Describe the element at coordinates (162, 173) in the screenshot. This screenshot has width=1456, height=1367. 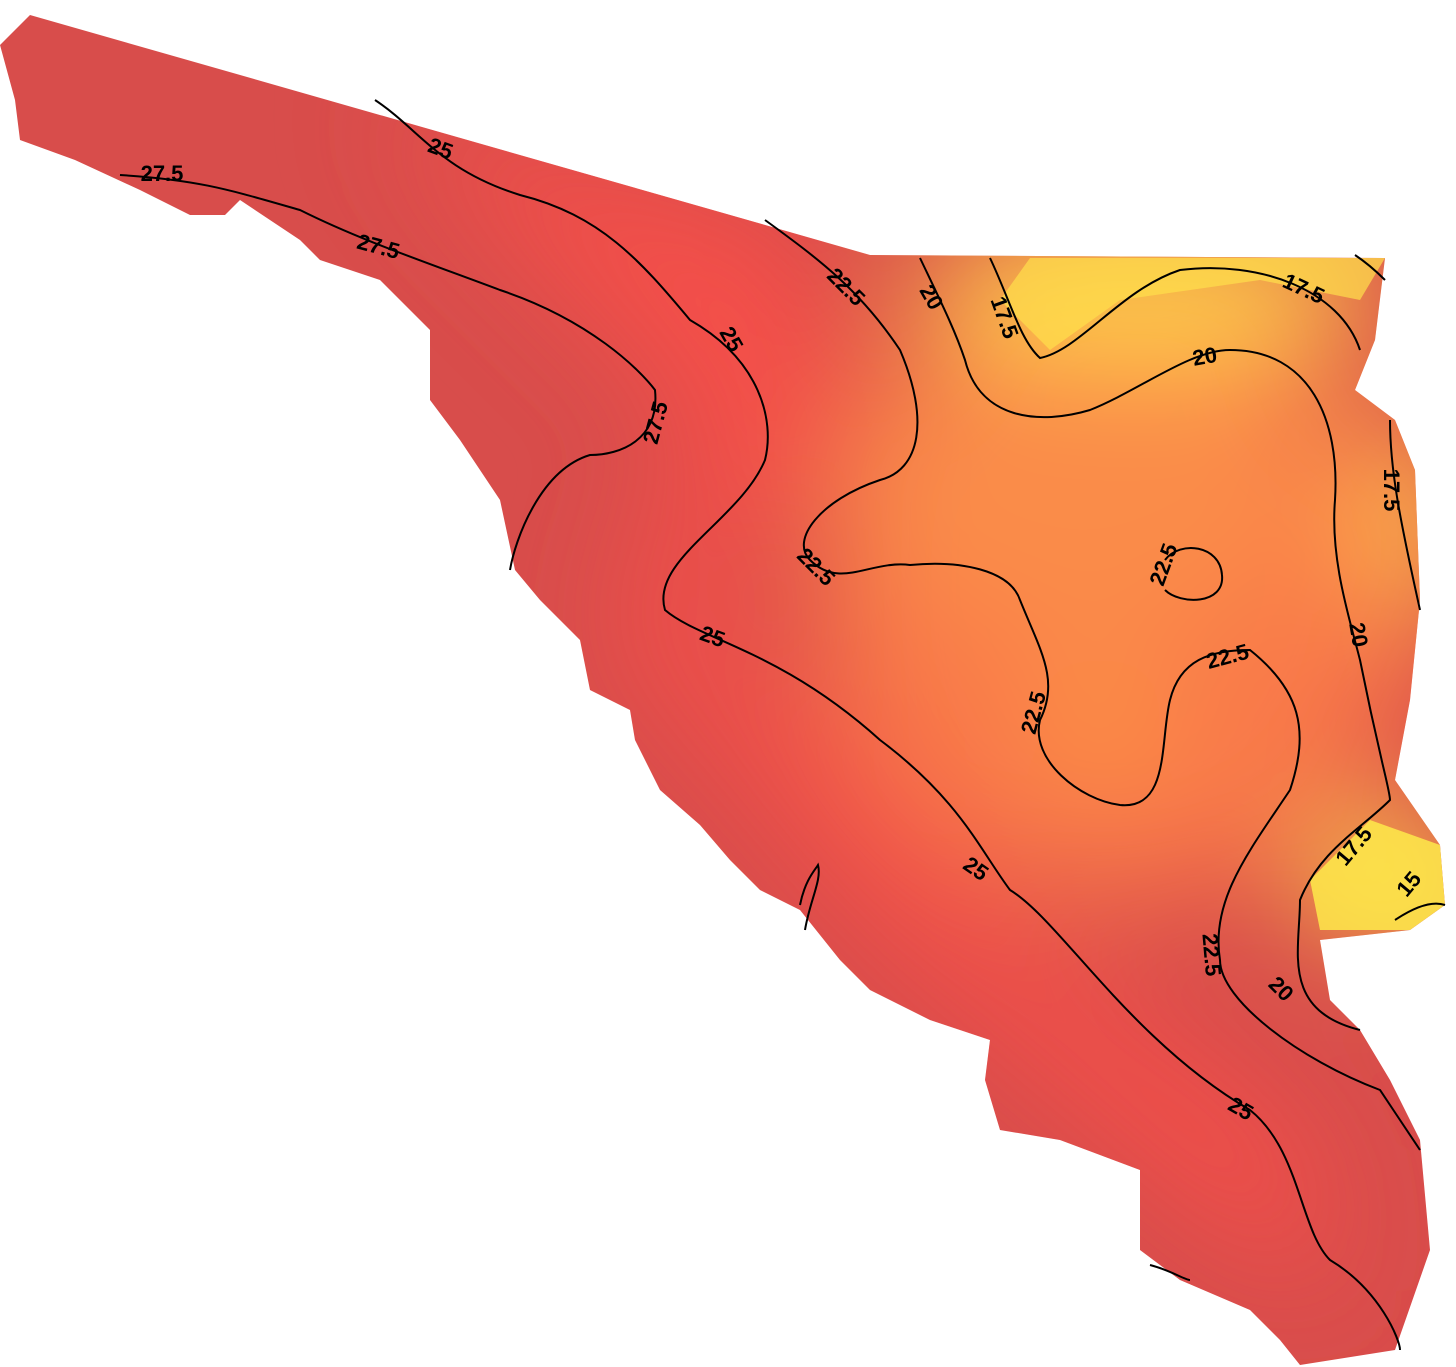
I see `contour-label: 27.5` at that location.